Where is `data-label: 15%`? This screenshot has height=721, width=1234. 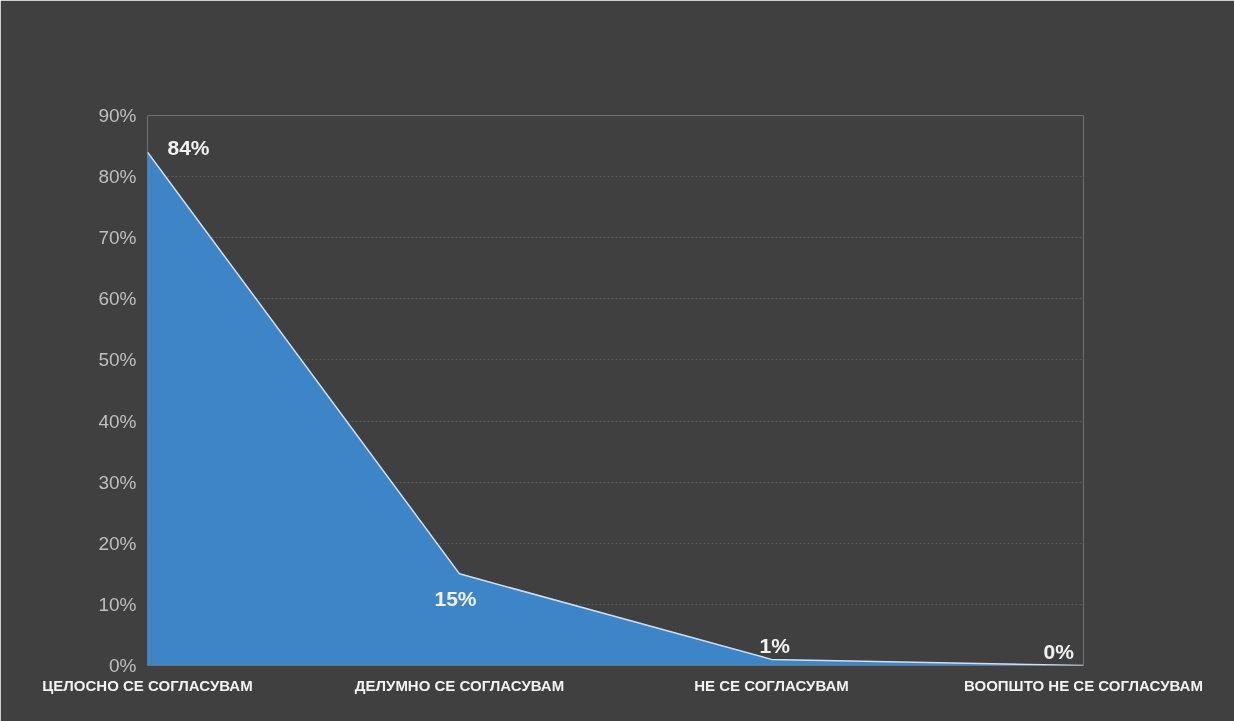
data-label: 15% is located at coordinates (455, 599).